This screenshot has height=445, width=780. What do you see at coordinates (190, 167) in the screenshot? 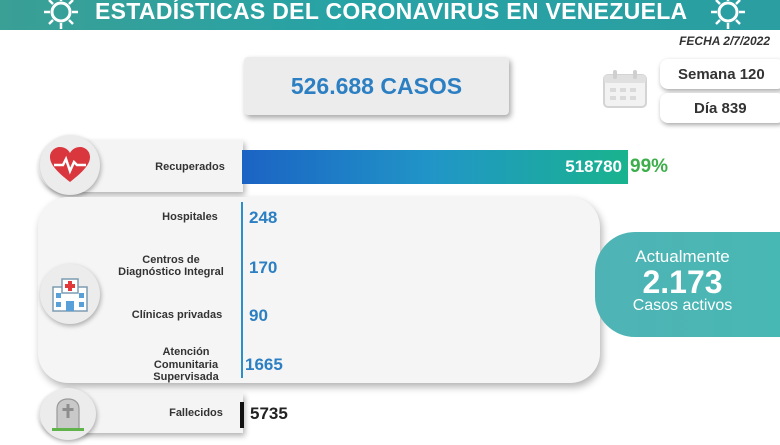
I see `recovered-label: Recuperados` at bounding box center [190, 167].